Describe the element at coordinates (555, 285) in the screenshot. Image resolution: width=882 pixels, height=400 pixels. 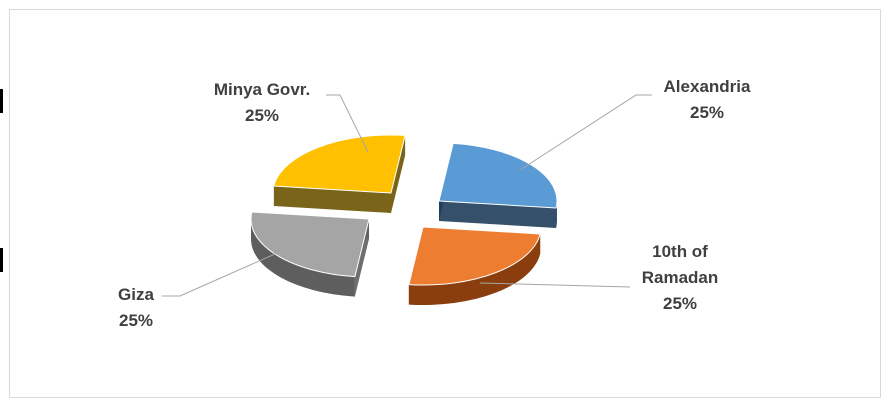
I see `leader-line-10th-of-ramadan` at that location.